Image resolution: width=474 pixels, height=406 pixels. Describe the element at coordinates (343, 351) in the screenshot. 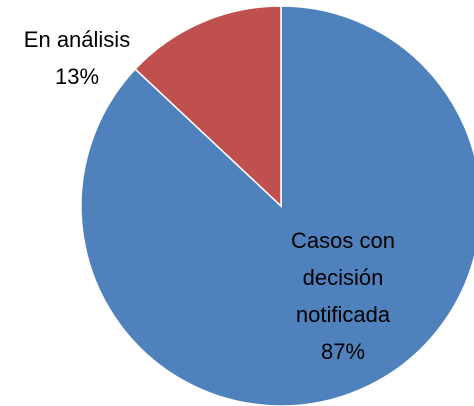

I see `value-label: 87%` at that location.